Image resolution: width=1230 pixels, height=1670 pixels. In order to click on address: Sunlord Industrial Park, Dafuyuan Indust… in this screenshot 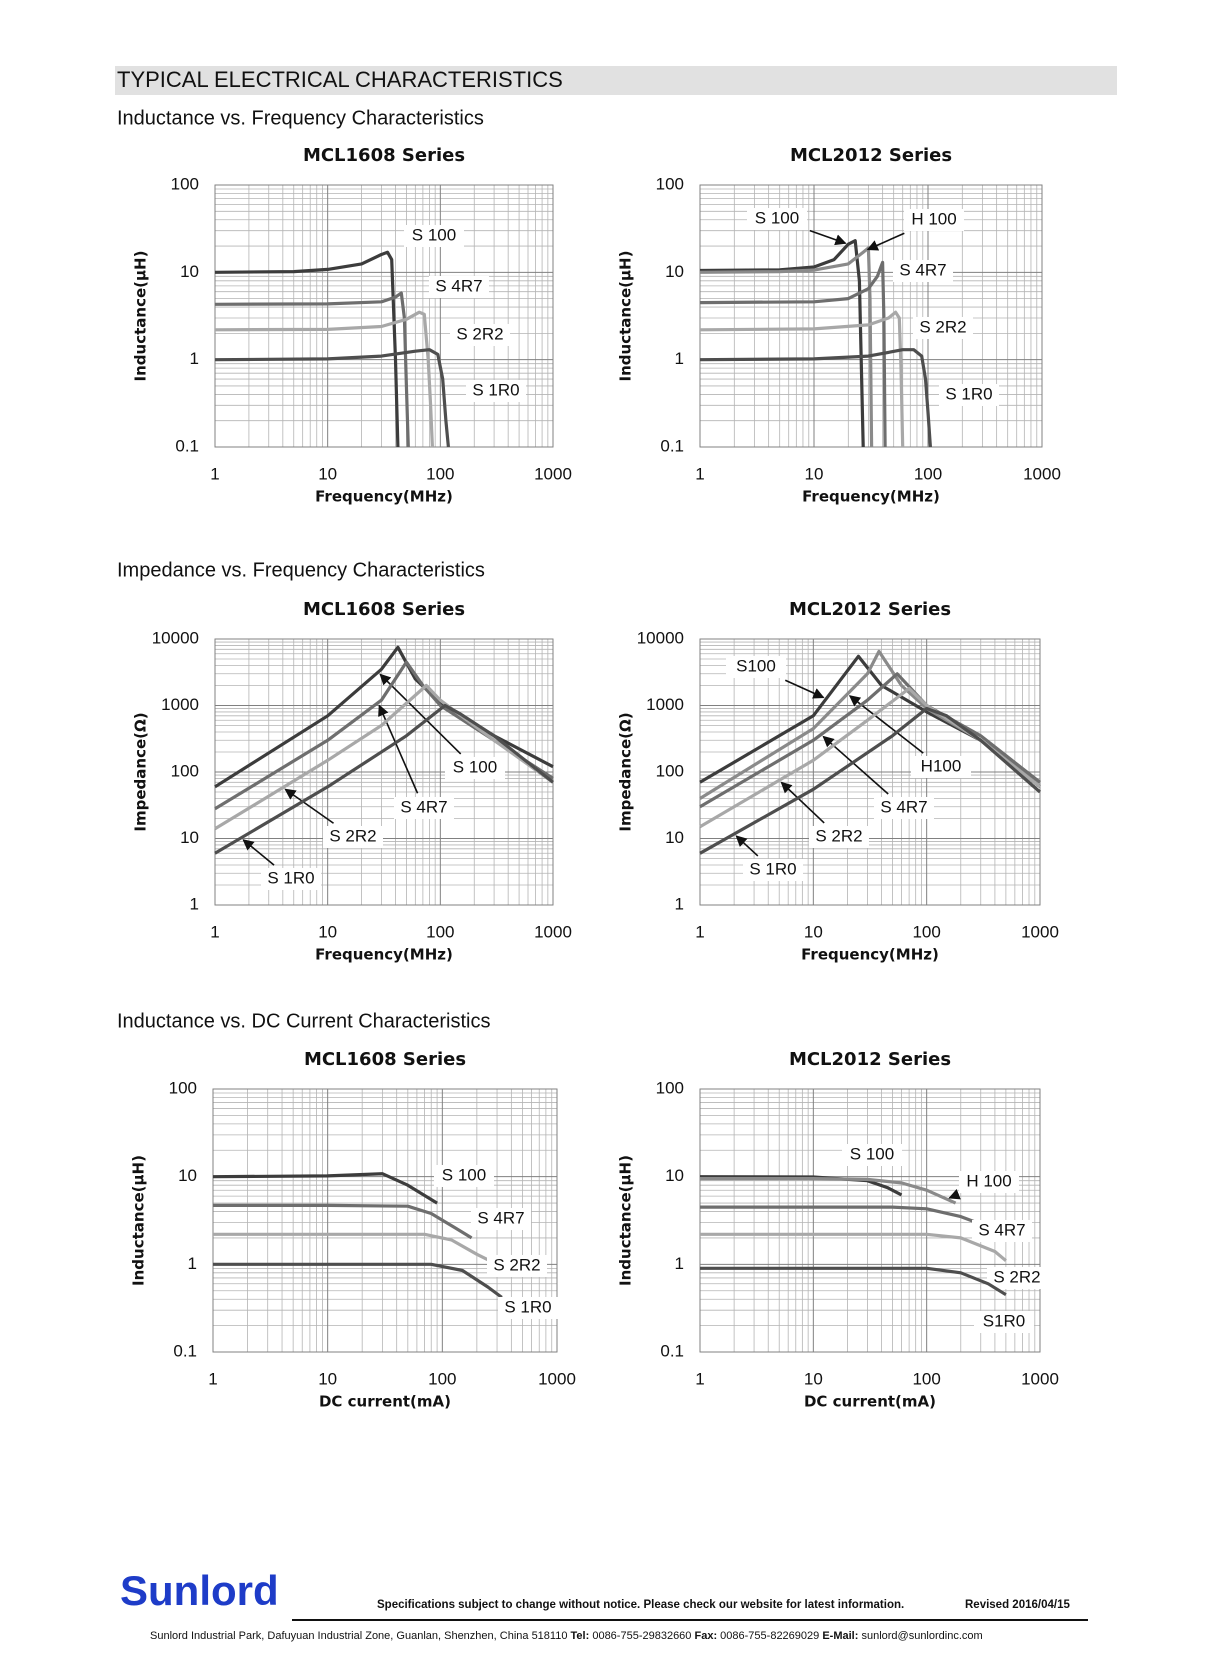, I will do `click(358, 1636)`.